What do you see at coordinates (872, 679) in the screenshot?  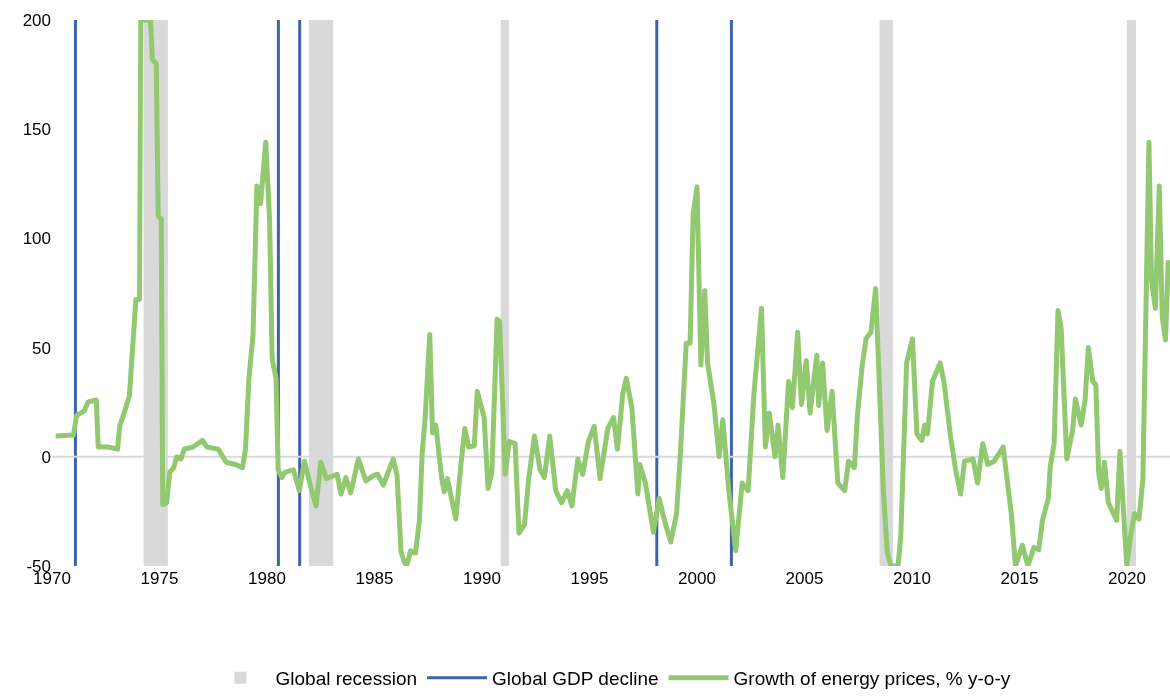 I see `legend-label: Growth of energy prices, % y-o-y` at bounding box center [872, 679].